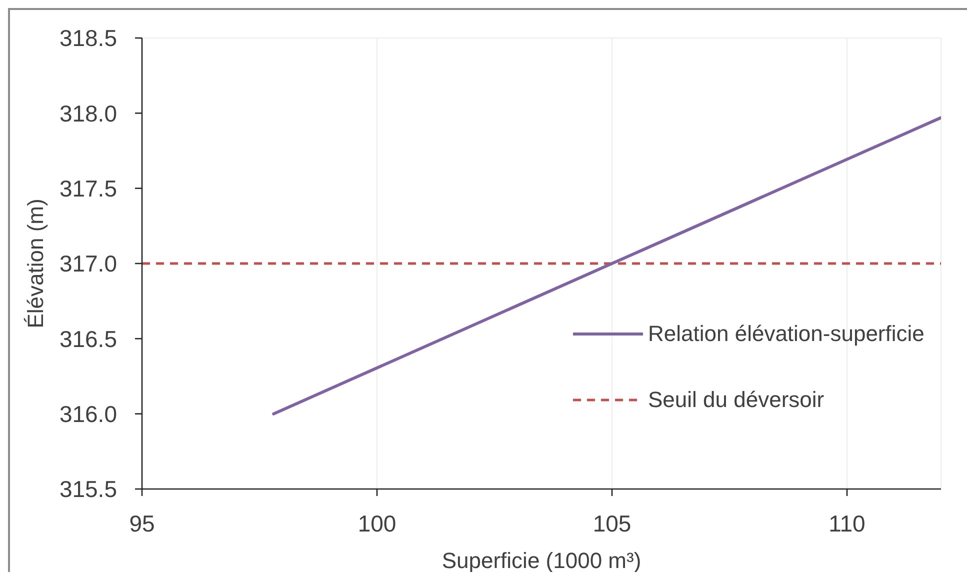  I want to click on y-tick-label: 317.5, so click(88, 189).